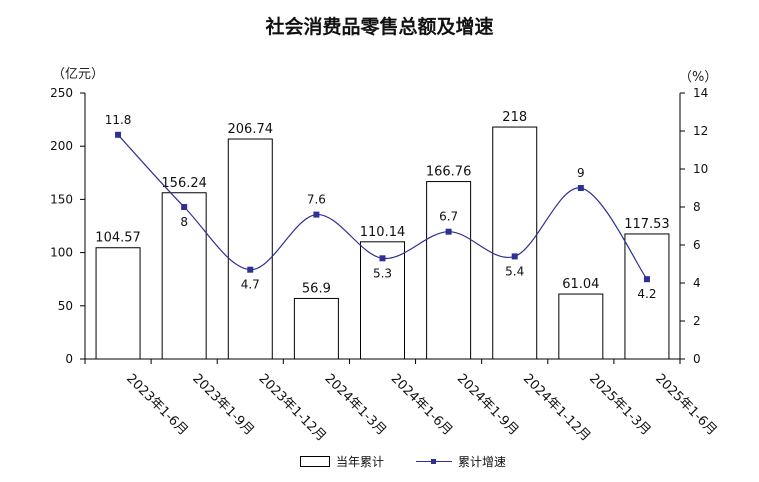 Image resolution: width=759 pixels, height=482 pixels. Describe the element at coordinates (316, 288) in the screenshot. I see `bar-value-label: 56.9` at that location.